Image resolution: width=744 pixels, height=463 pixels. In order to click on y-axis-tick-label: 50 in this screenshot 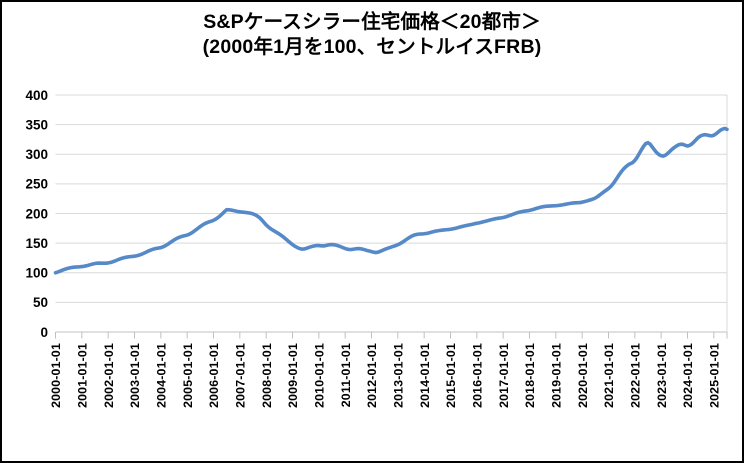, I will do `click(40, 302)`.